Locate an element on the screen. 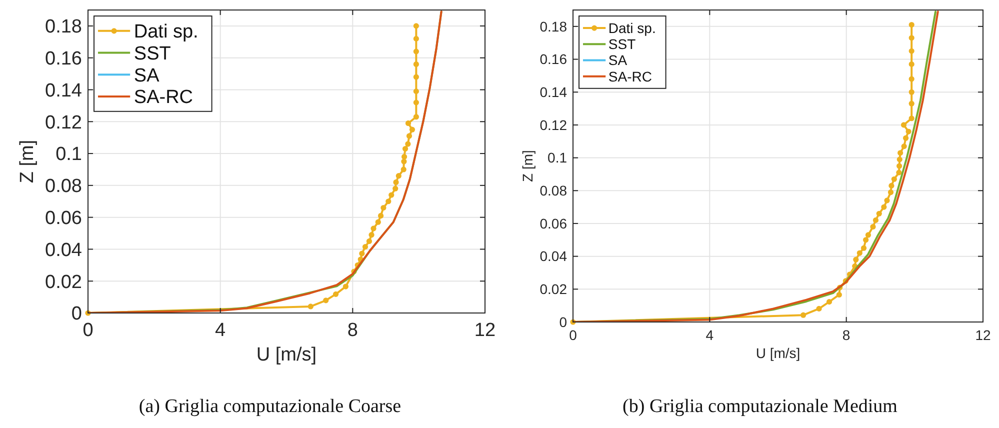 This screenshot has width=999, height=428. y-tick-label: 0 is located at coordinates (76, 314).